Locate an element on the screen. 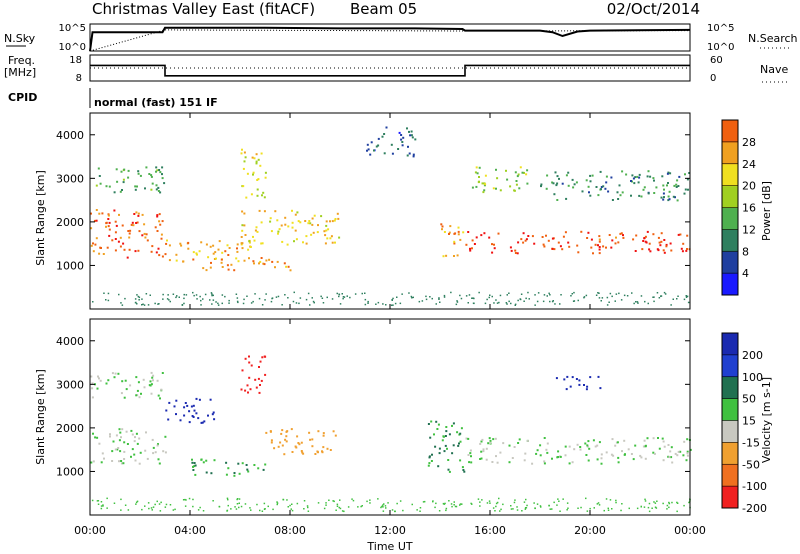  series-line-freq is located at coordinates (390, 70).